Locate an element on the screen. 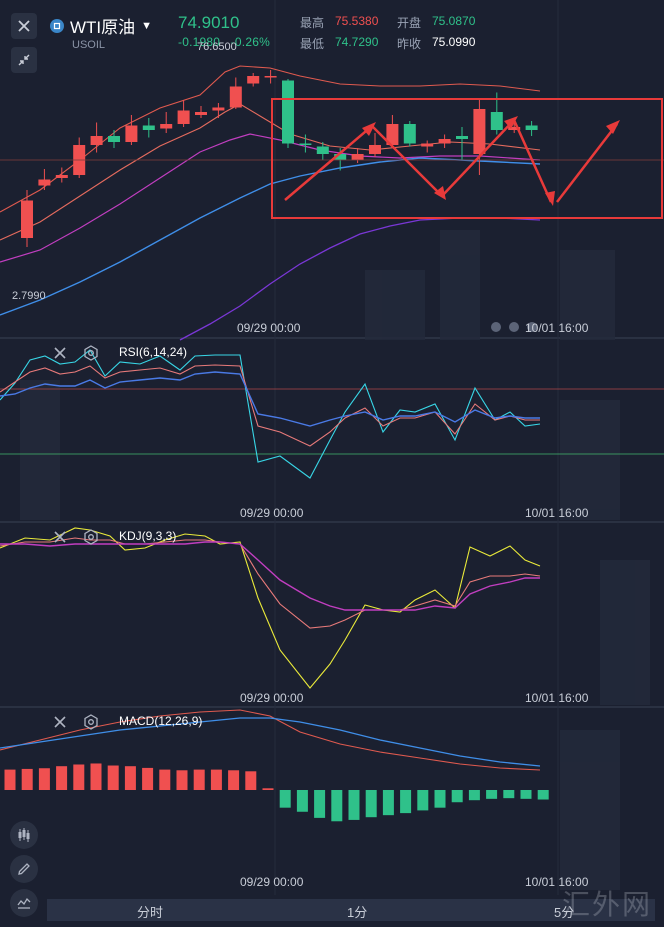 The width and height of the screenshot is (664, 927). macd-close-button is located at coordinates (60, 724).